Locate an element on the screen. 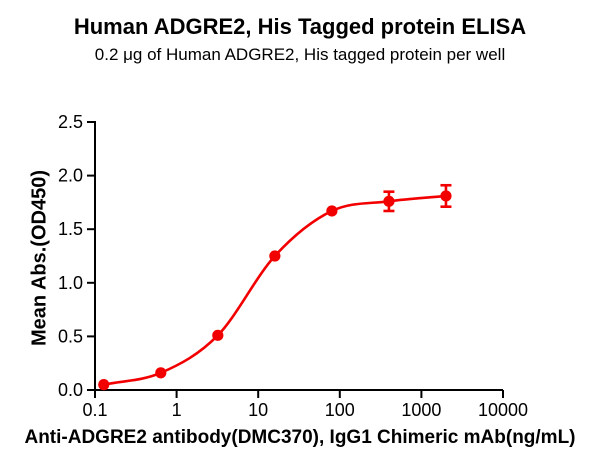 The width and height of the screenshot is (600, 470). y-tick-label: 0.0 is located at coordinates (70, 390).